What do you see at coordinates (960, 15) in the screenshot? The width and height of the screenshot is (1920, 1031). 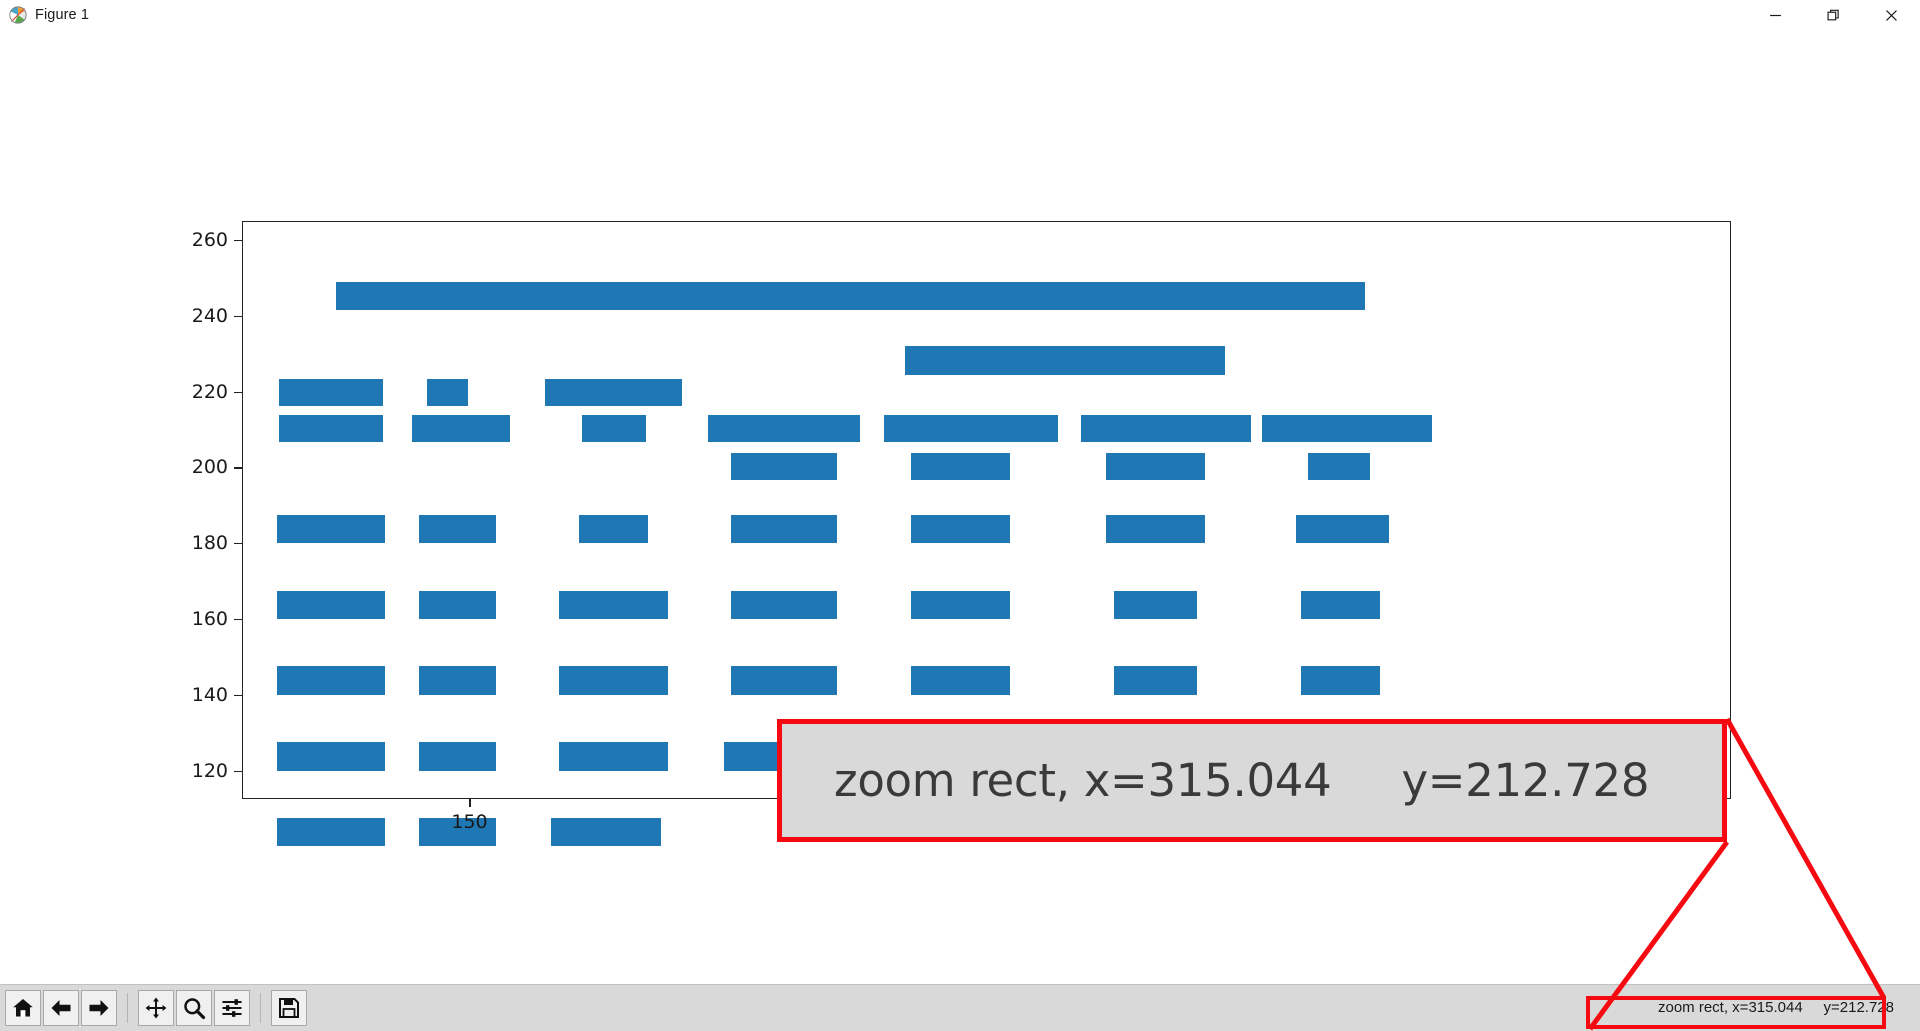 I see `title-bar: Figure 1` at bounding box center [960, 15].